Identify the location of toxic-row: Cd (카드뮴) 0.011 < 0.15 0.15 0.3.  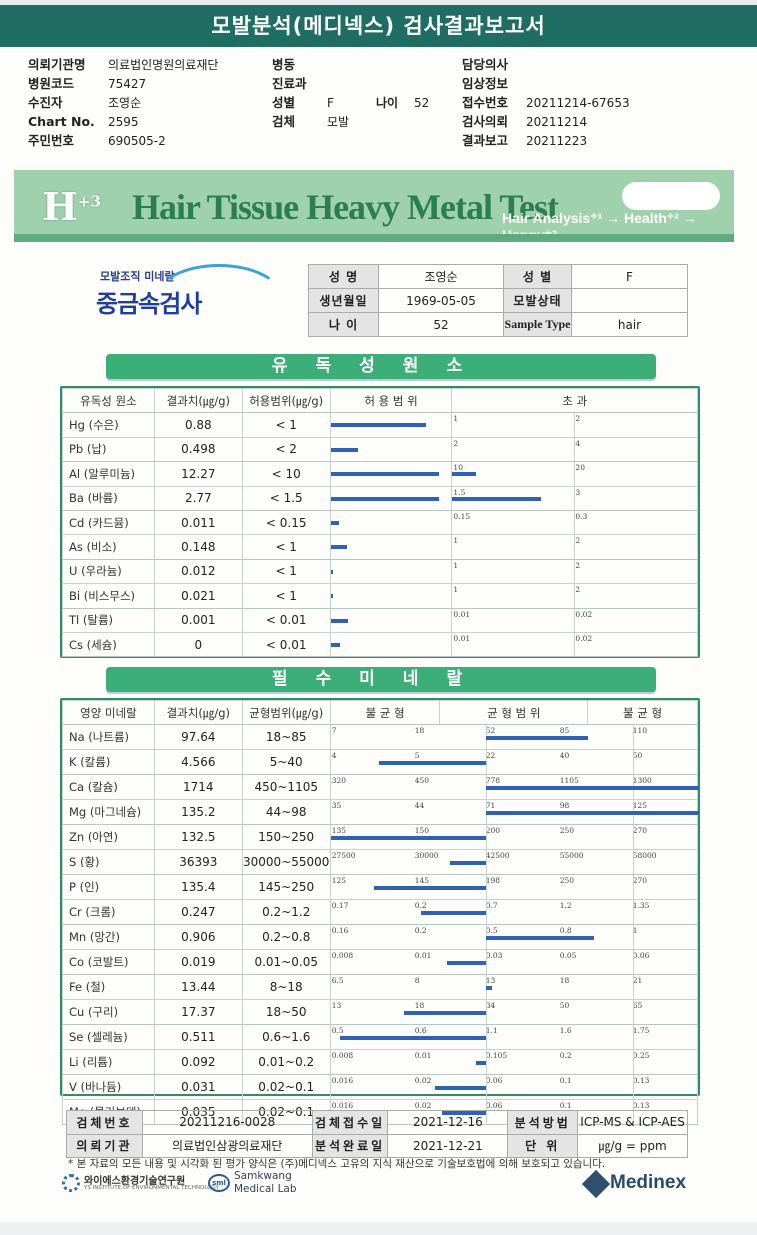
(380, 522).